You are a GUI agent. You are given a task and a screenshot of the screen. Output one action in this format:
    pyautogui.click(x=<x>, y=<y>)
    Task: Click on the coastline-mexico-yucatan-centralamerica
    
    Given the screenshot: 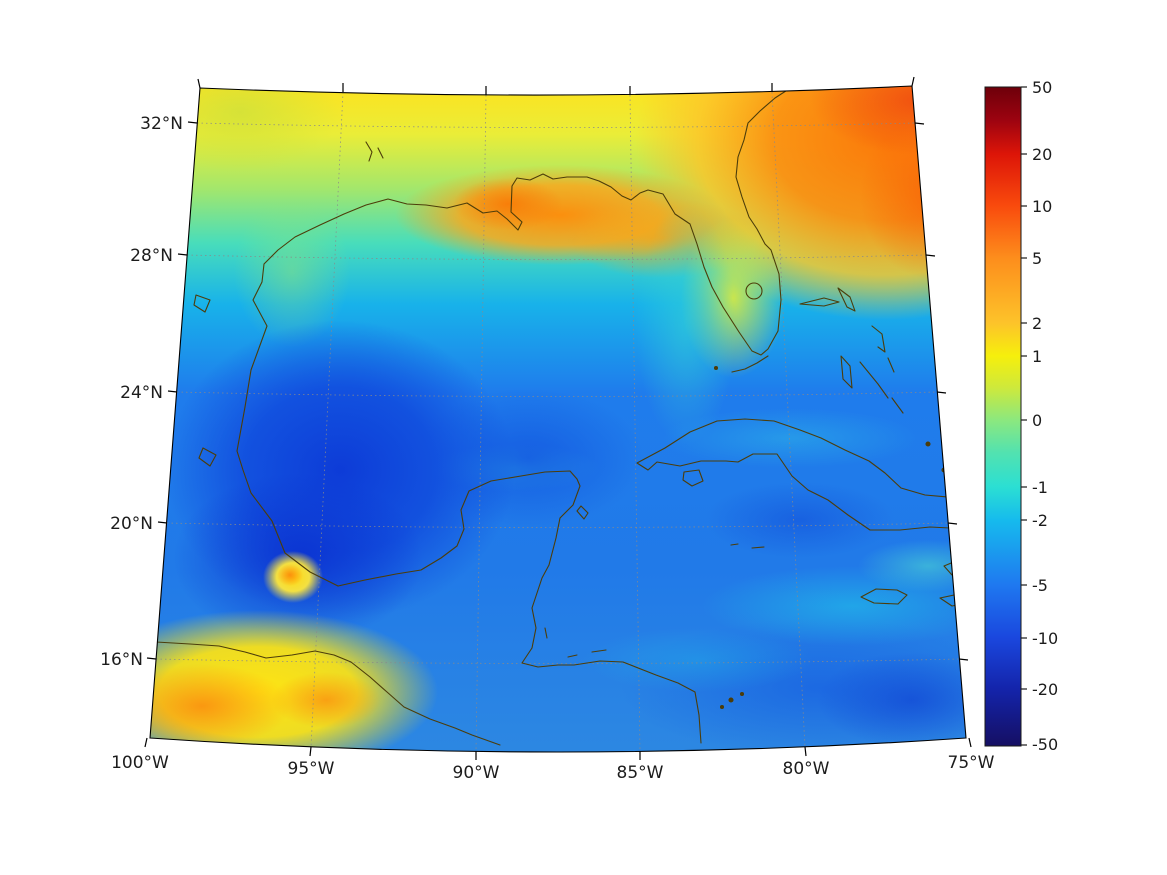 What is the action you would take?
    pyautogui.click(x=519, y=607)
    